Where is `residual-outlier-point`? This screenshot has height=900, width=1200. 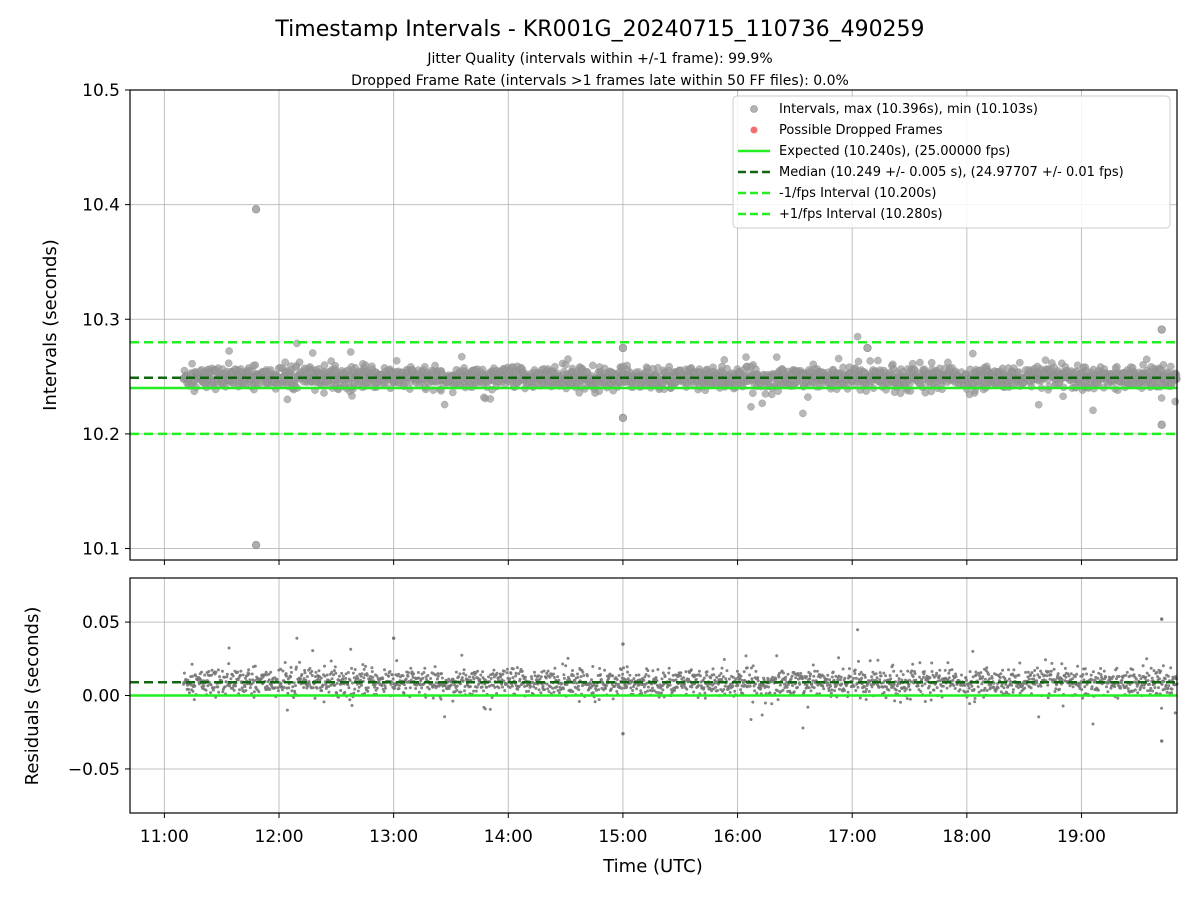 residual-outlier-point is located at coordinates (1162, 619).